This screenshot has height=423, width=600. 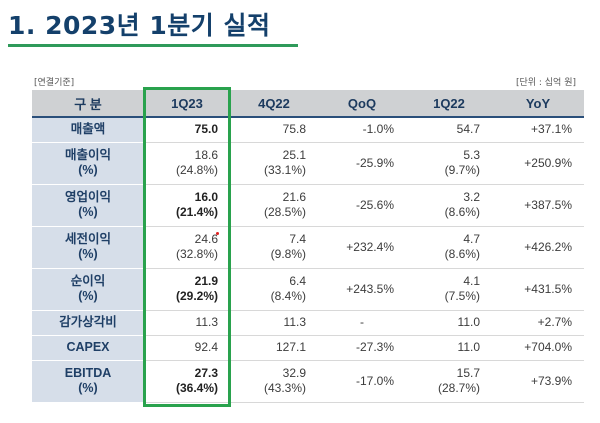 I want to click on table-row: 감가상각비 11.3 11.3 - 11.0 +2.7%, so click(x=308, y=323).